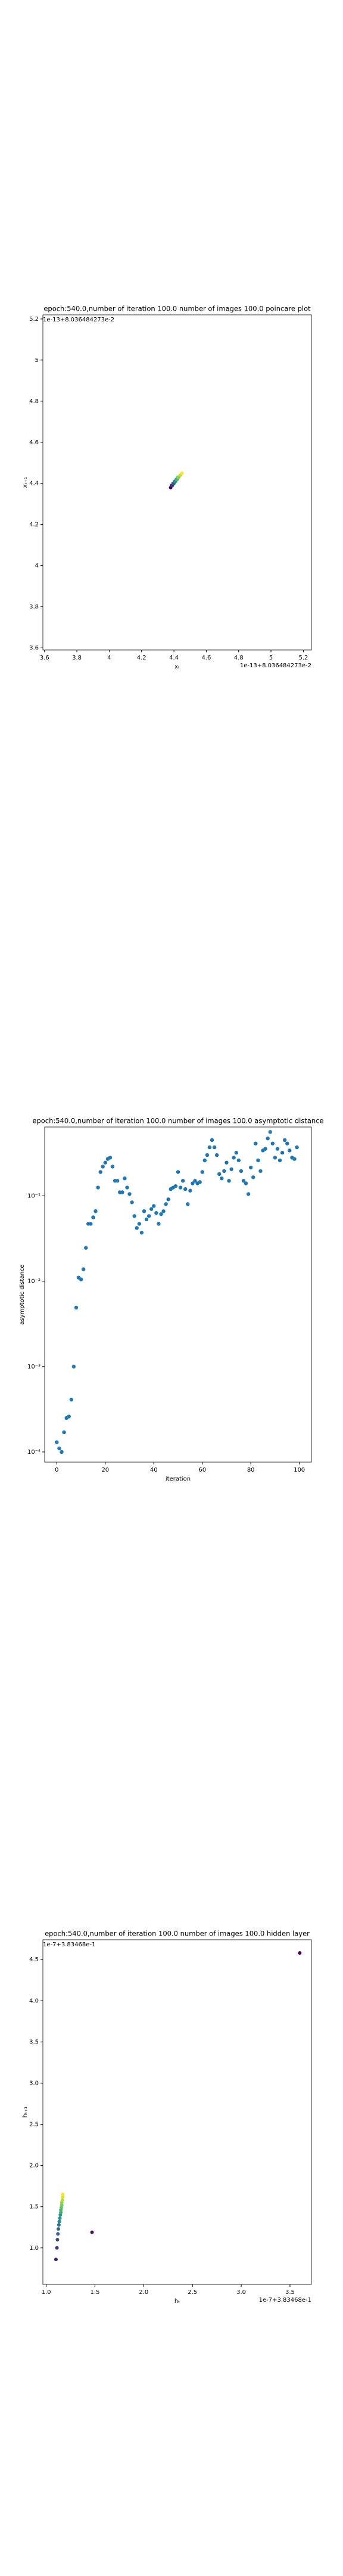  Describe the element at coordinates (303, 658) in the screenshot. I see `x-tick-label: 5.2` at that location.